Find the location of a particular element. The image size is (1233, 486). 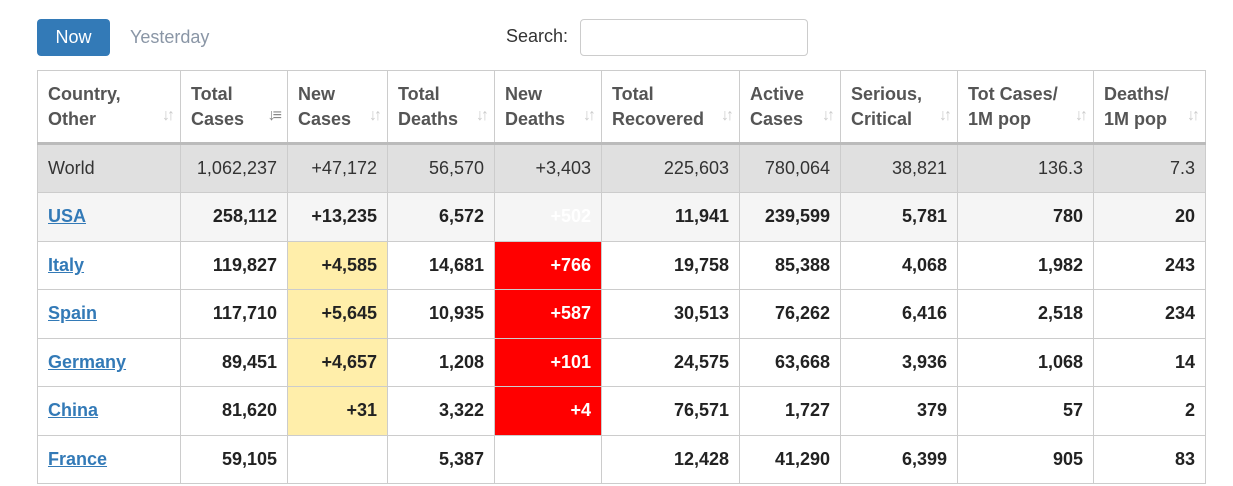

header-line-2: Critical is located at coordinates (882, 118).